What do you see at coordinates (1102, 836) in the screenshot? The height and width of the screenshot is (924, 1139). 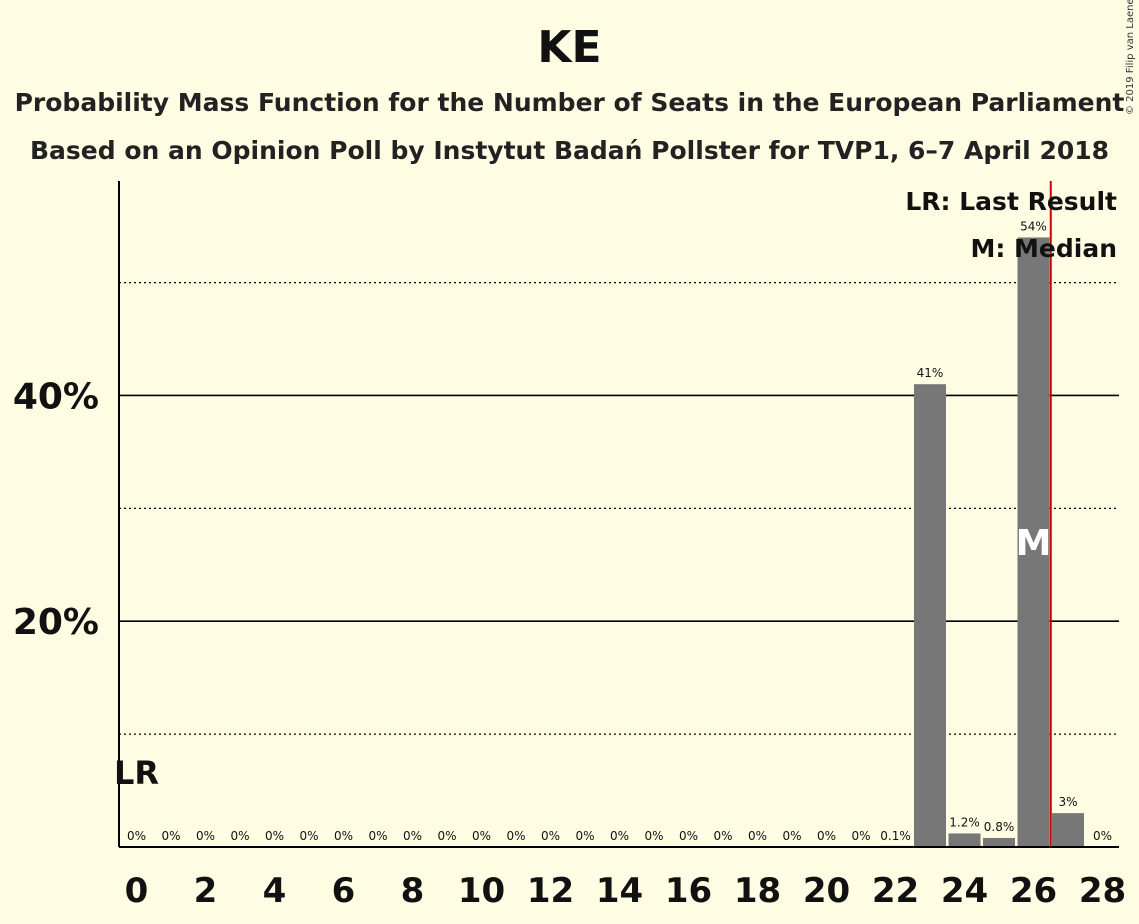 I see `data-label-seat-28: 0%` at bounding box center [1102, 836].